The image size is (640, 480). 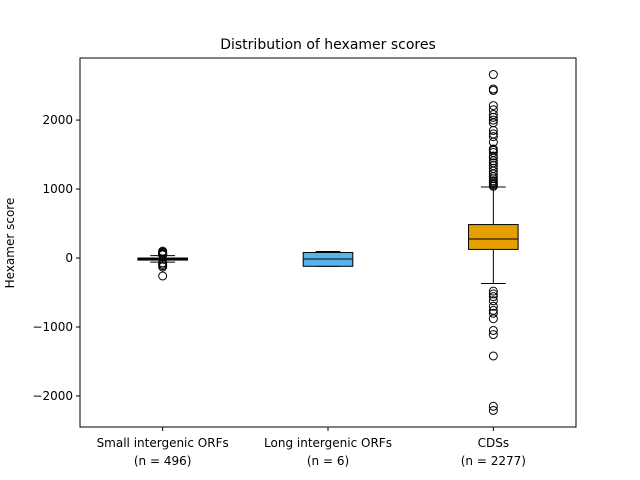 What do you see at coordinates (57, 120) in the screenshot?
I see `y-tick-label: 2000` at bounding box center [57, 120].